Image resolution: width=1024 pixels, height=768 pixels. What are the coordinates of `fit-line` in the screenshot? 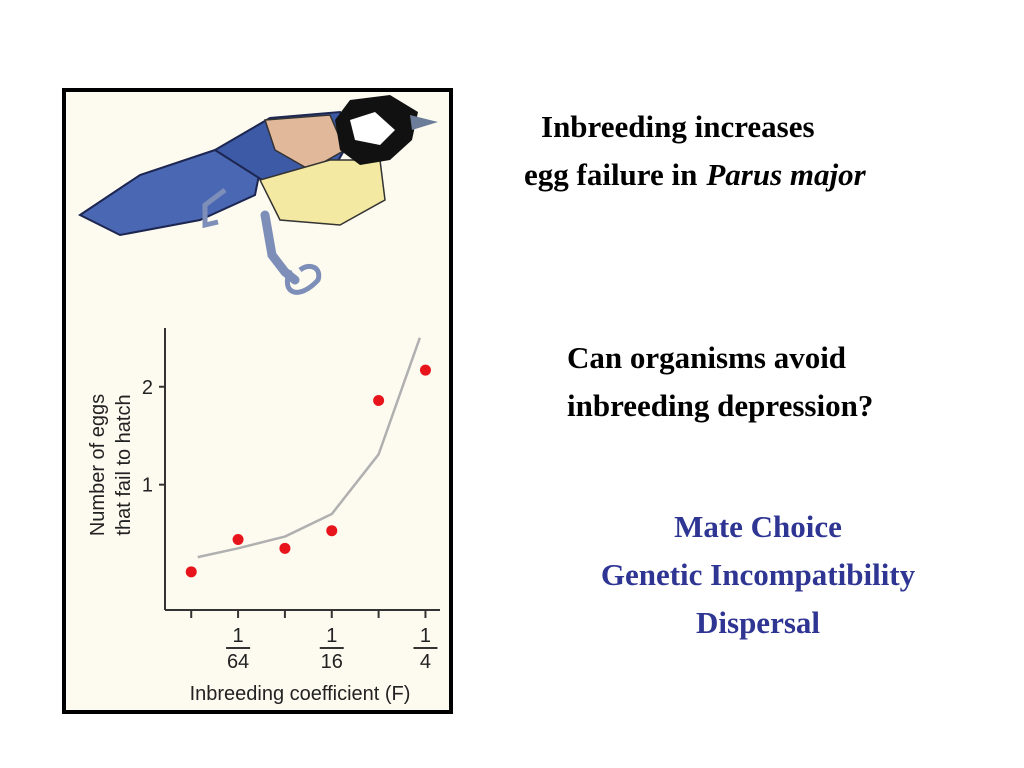 It's located at (309, 448).